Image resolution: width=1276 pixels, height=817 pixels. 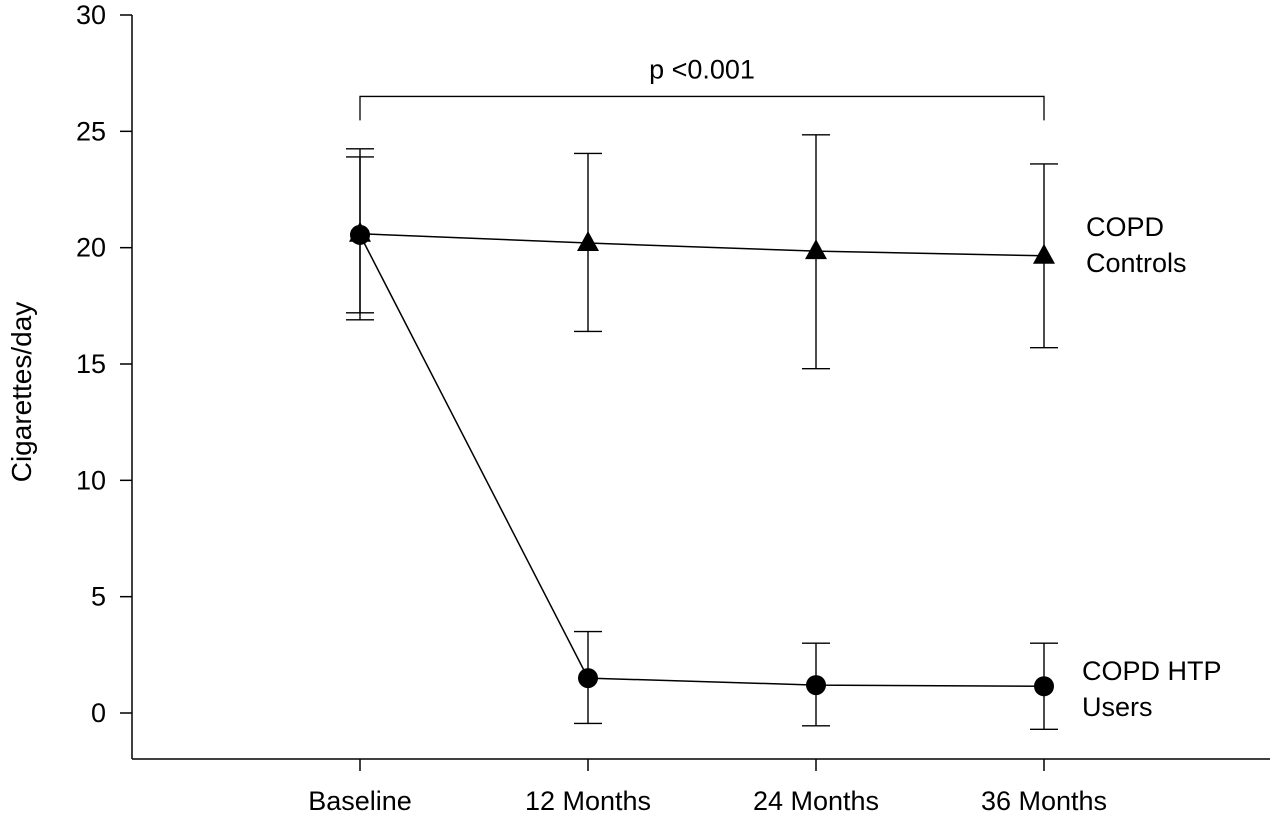 What do you see at coordinates (816, 801) in the screenshot?
I see `x-tick-label: 24 Months` at bounding box center [816, 801].